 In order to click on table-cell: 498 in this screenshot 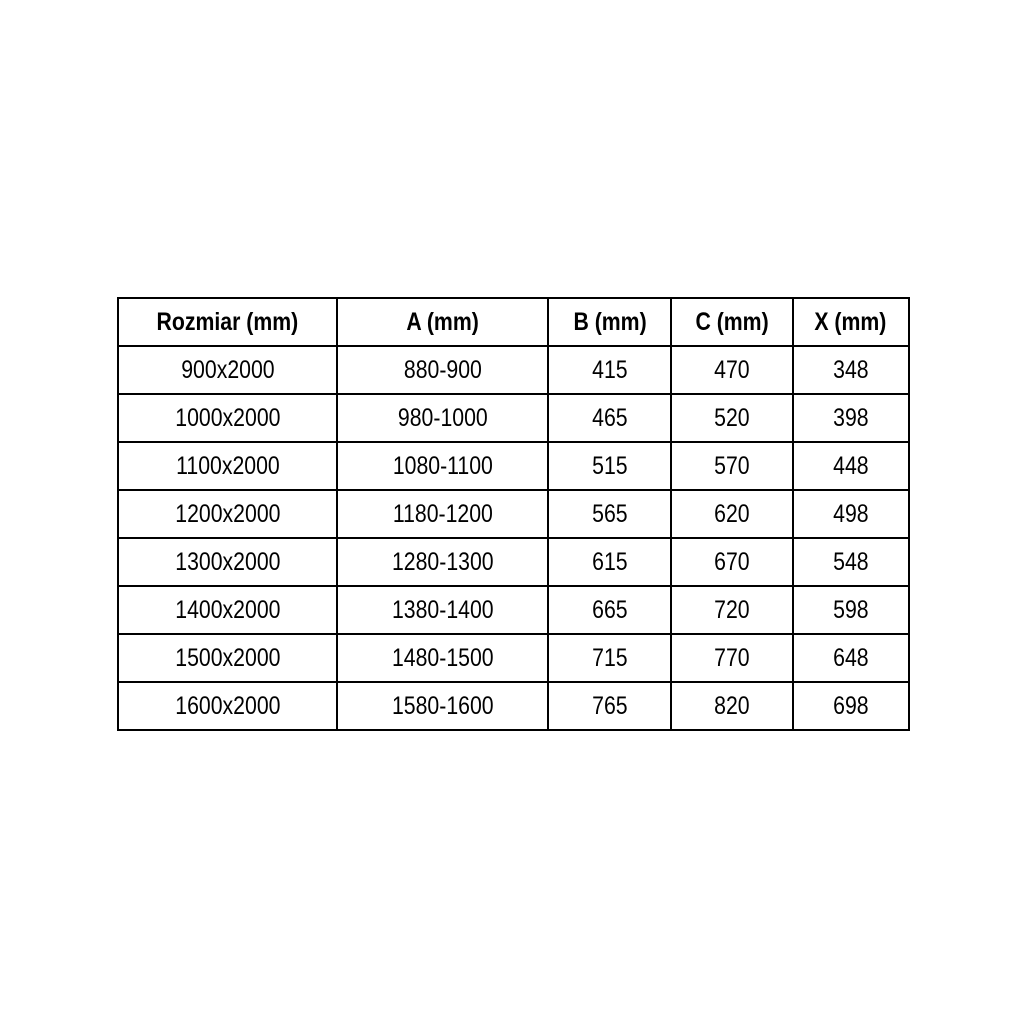, I will do `click(851, 514)`.